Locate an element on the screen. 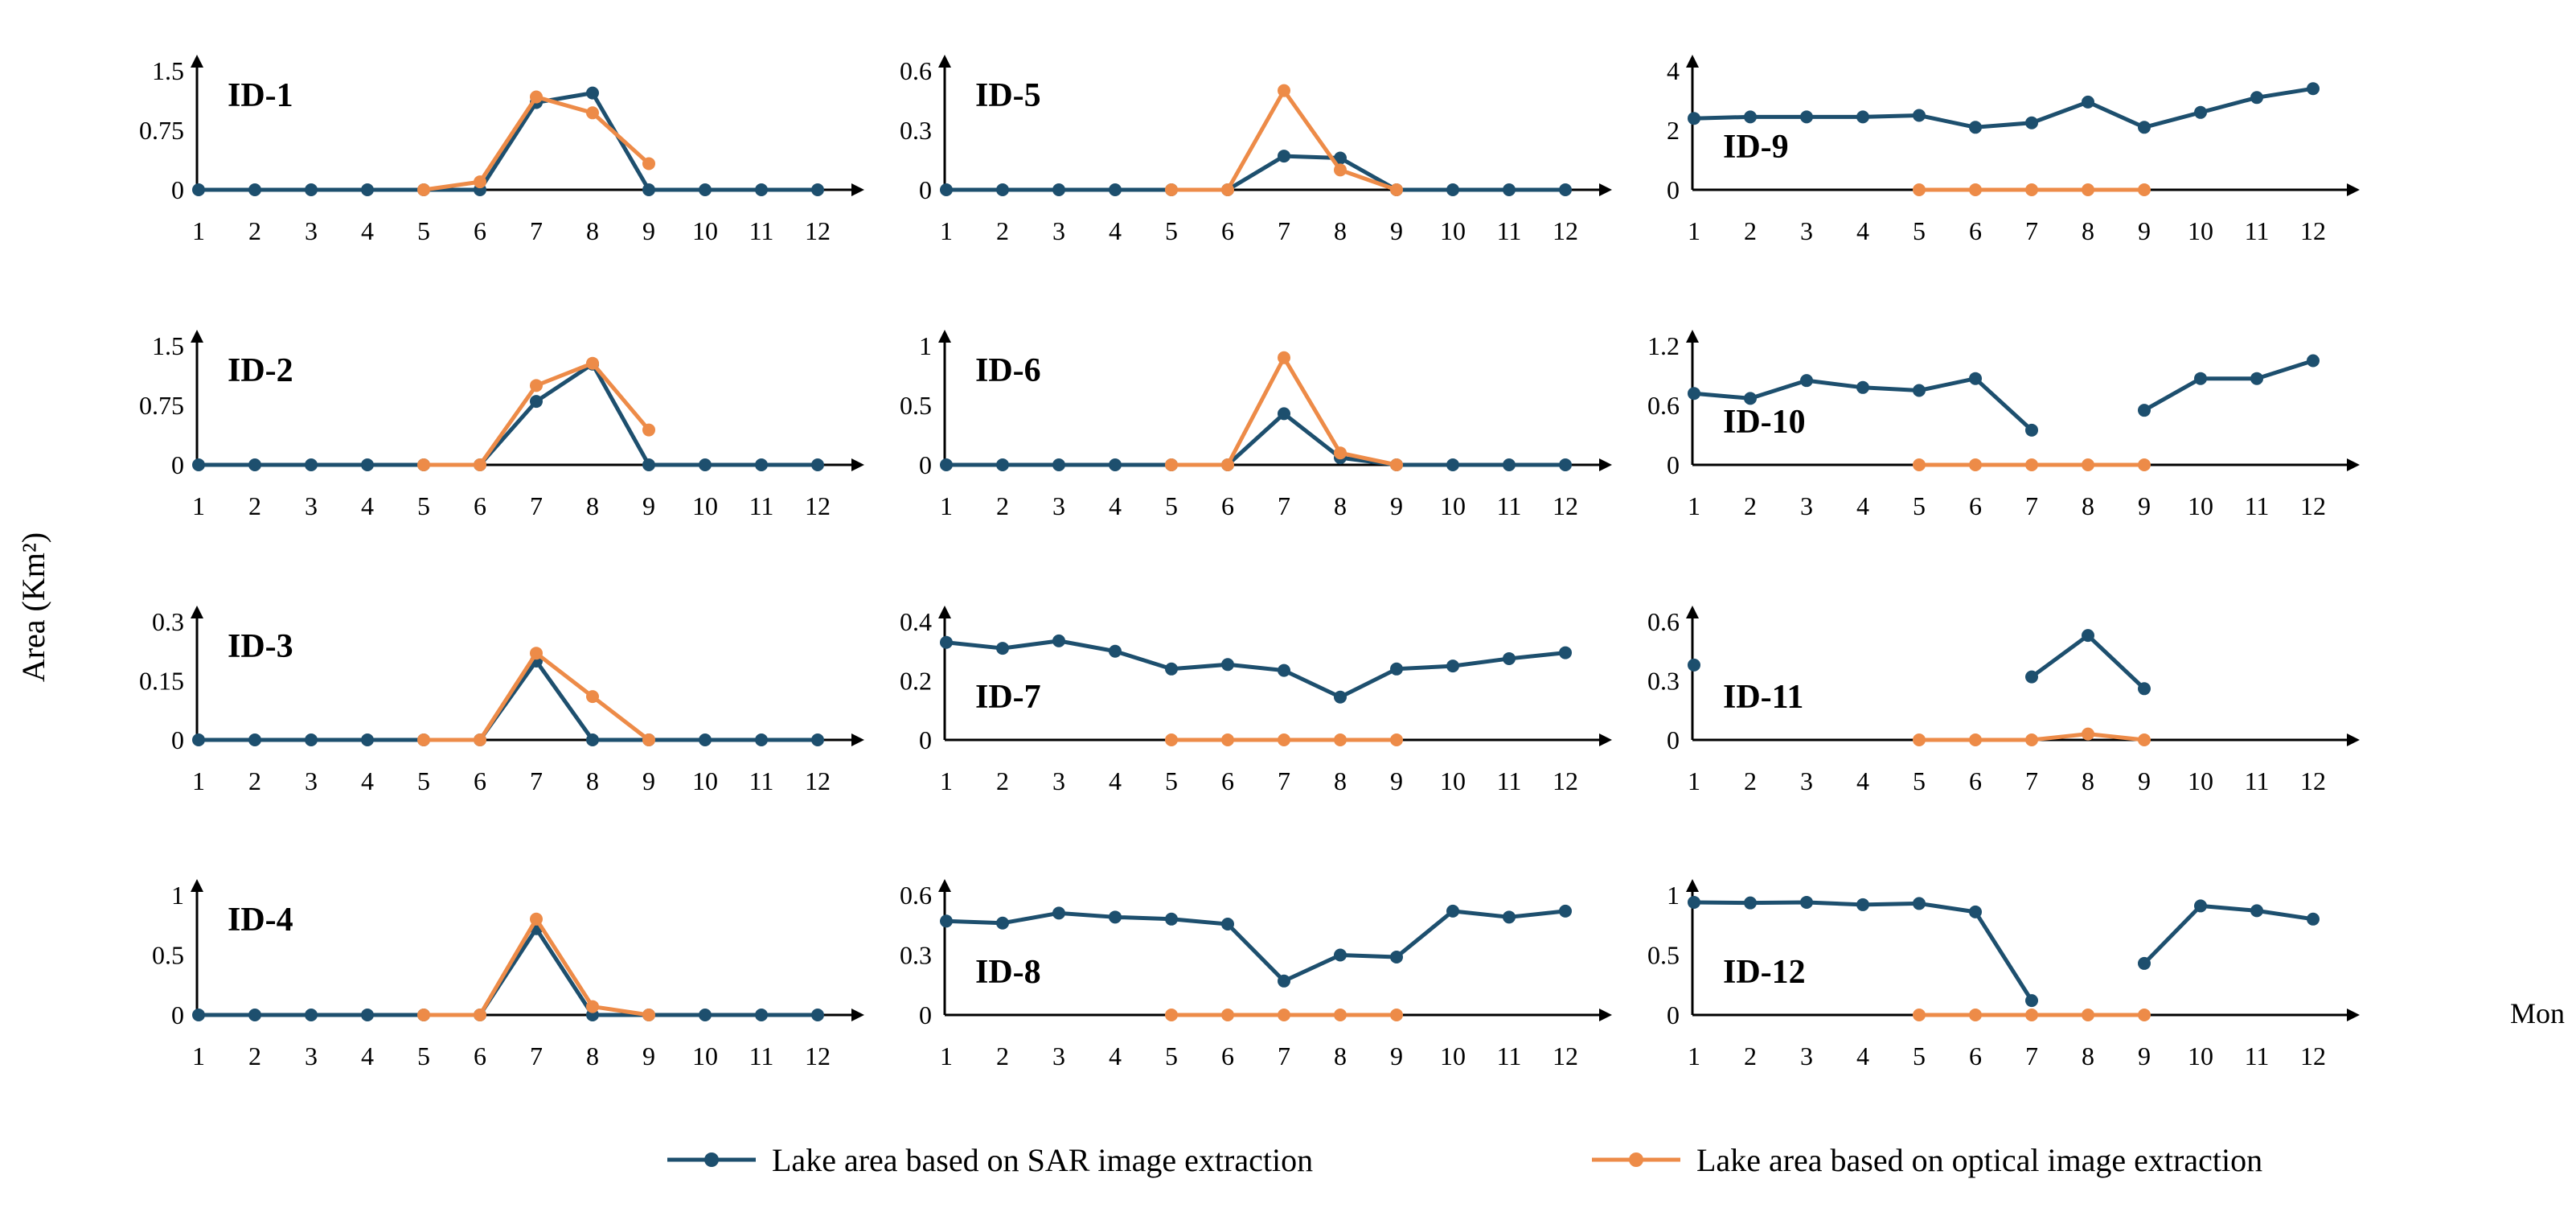 The width and height of the screenshot is (2576, 1212). legend-optical-marker is located at coordinates (1636, 1159).